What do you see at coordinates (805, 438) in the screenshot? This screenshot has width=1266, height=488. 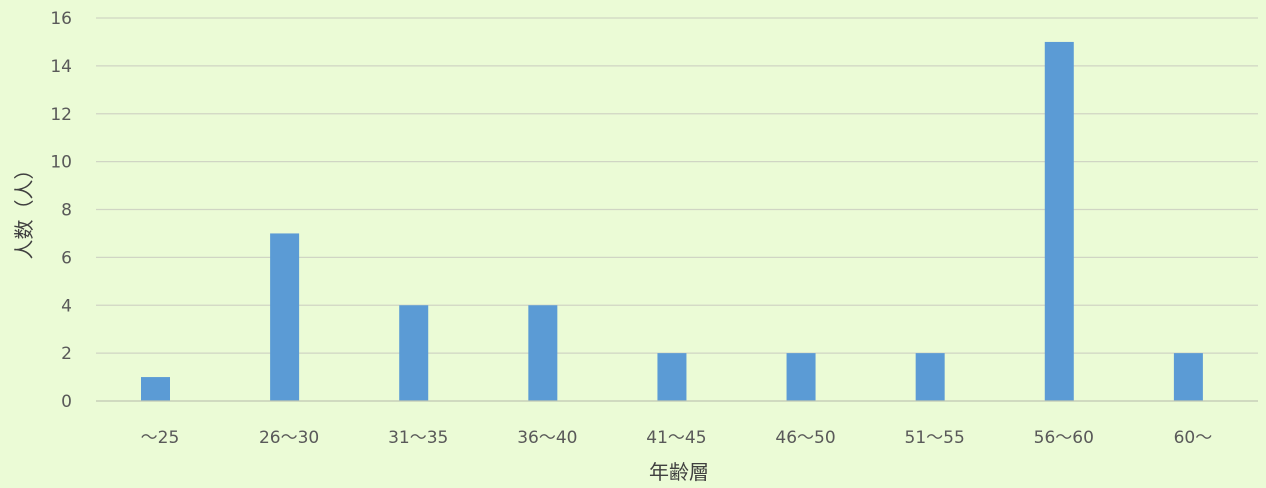 I see `x-tick-label: 46〜50` at bounding box center [805, 438].